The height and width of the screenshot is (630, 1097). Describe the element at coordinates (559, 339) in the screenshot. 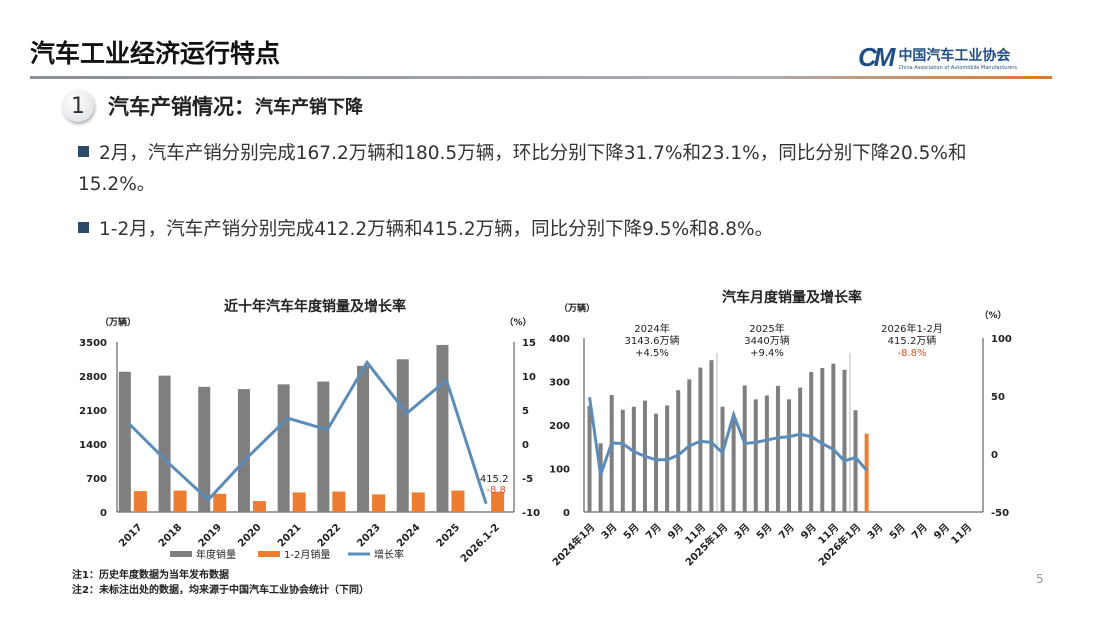

I see `chart2-ytick: 400` at that location.